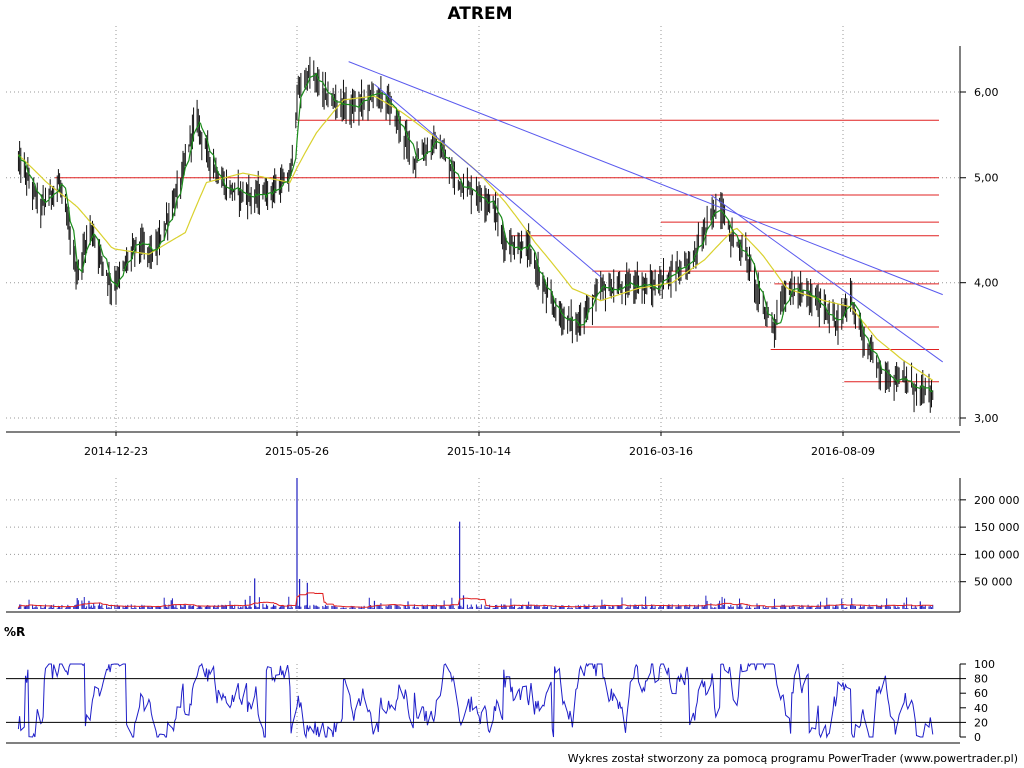 The width and height of the screenshot is (1024, 768). Describe the element at coordinates (986, 178) in the screenshot. I see `price-tick-label: 5,00` at that location.